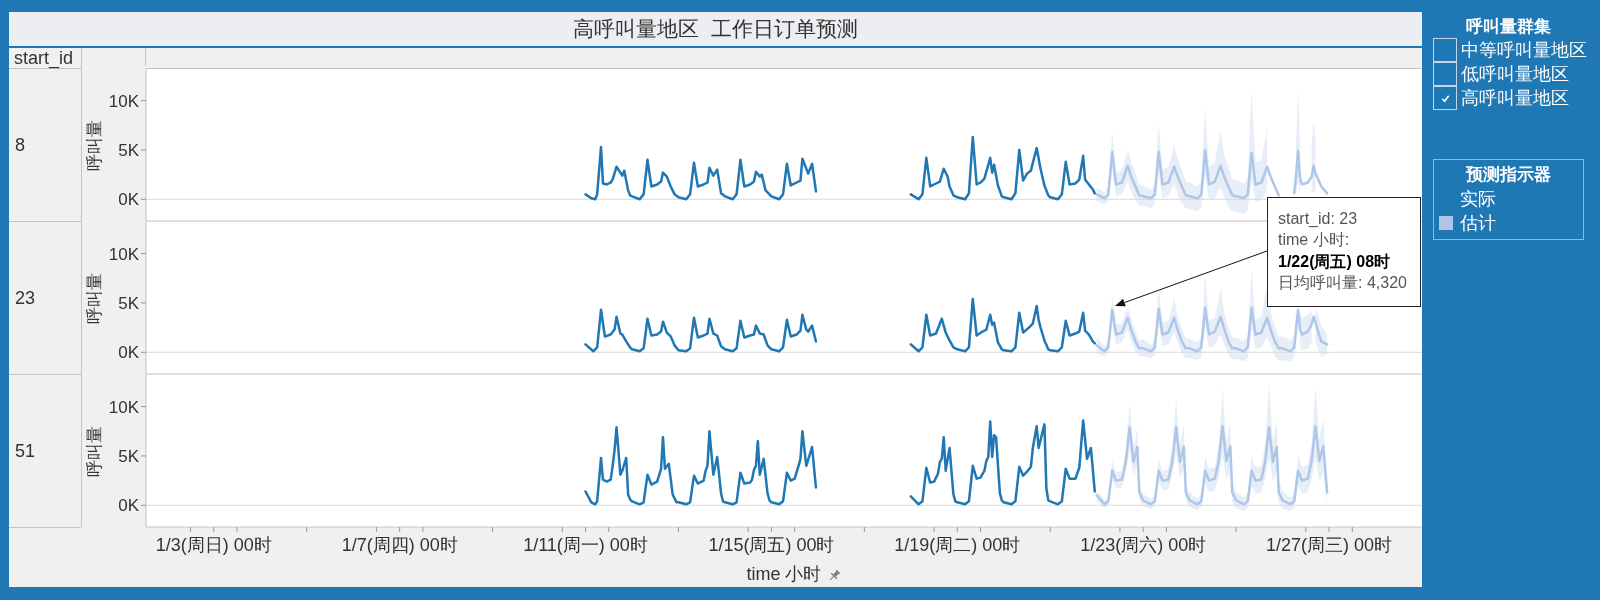 The height and width of the screenshot is (600, 1600). Describe the element at coordinates (1524, 50) in the screenshot. I see `text: 中等呼叫量地区` at that location.